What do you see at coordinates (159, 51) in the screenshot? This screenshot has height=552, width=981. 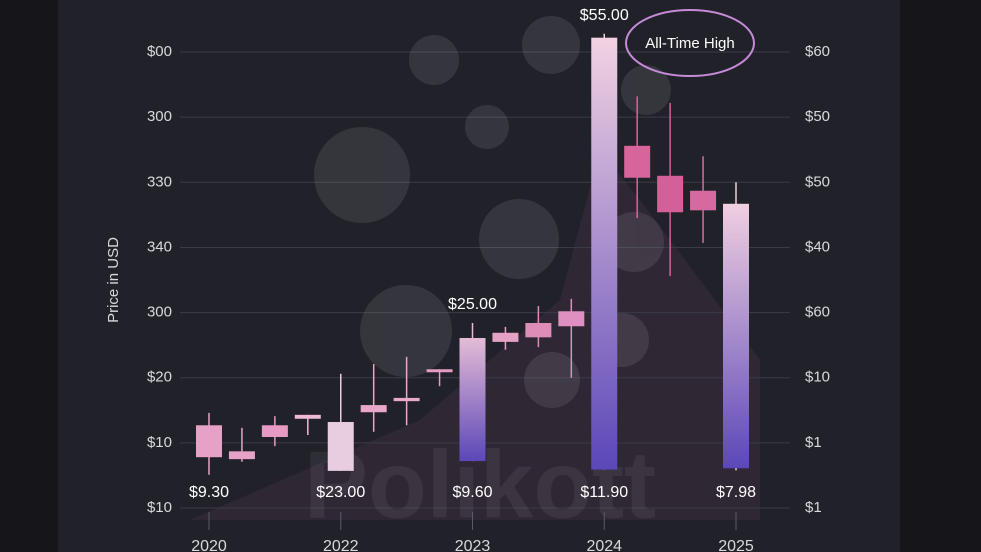 I see `y-tick-label: $00` at bounding box center [159, 51].